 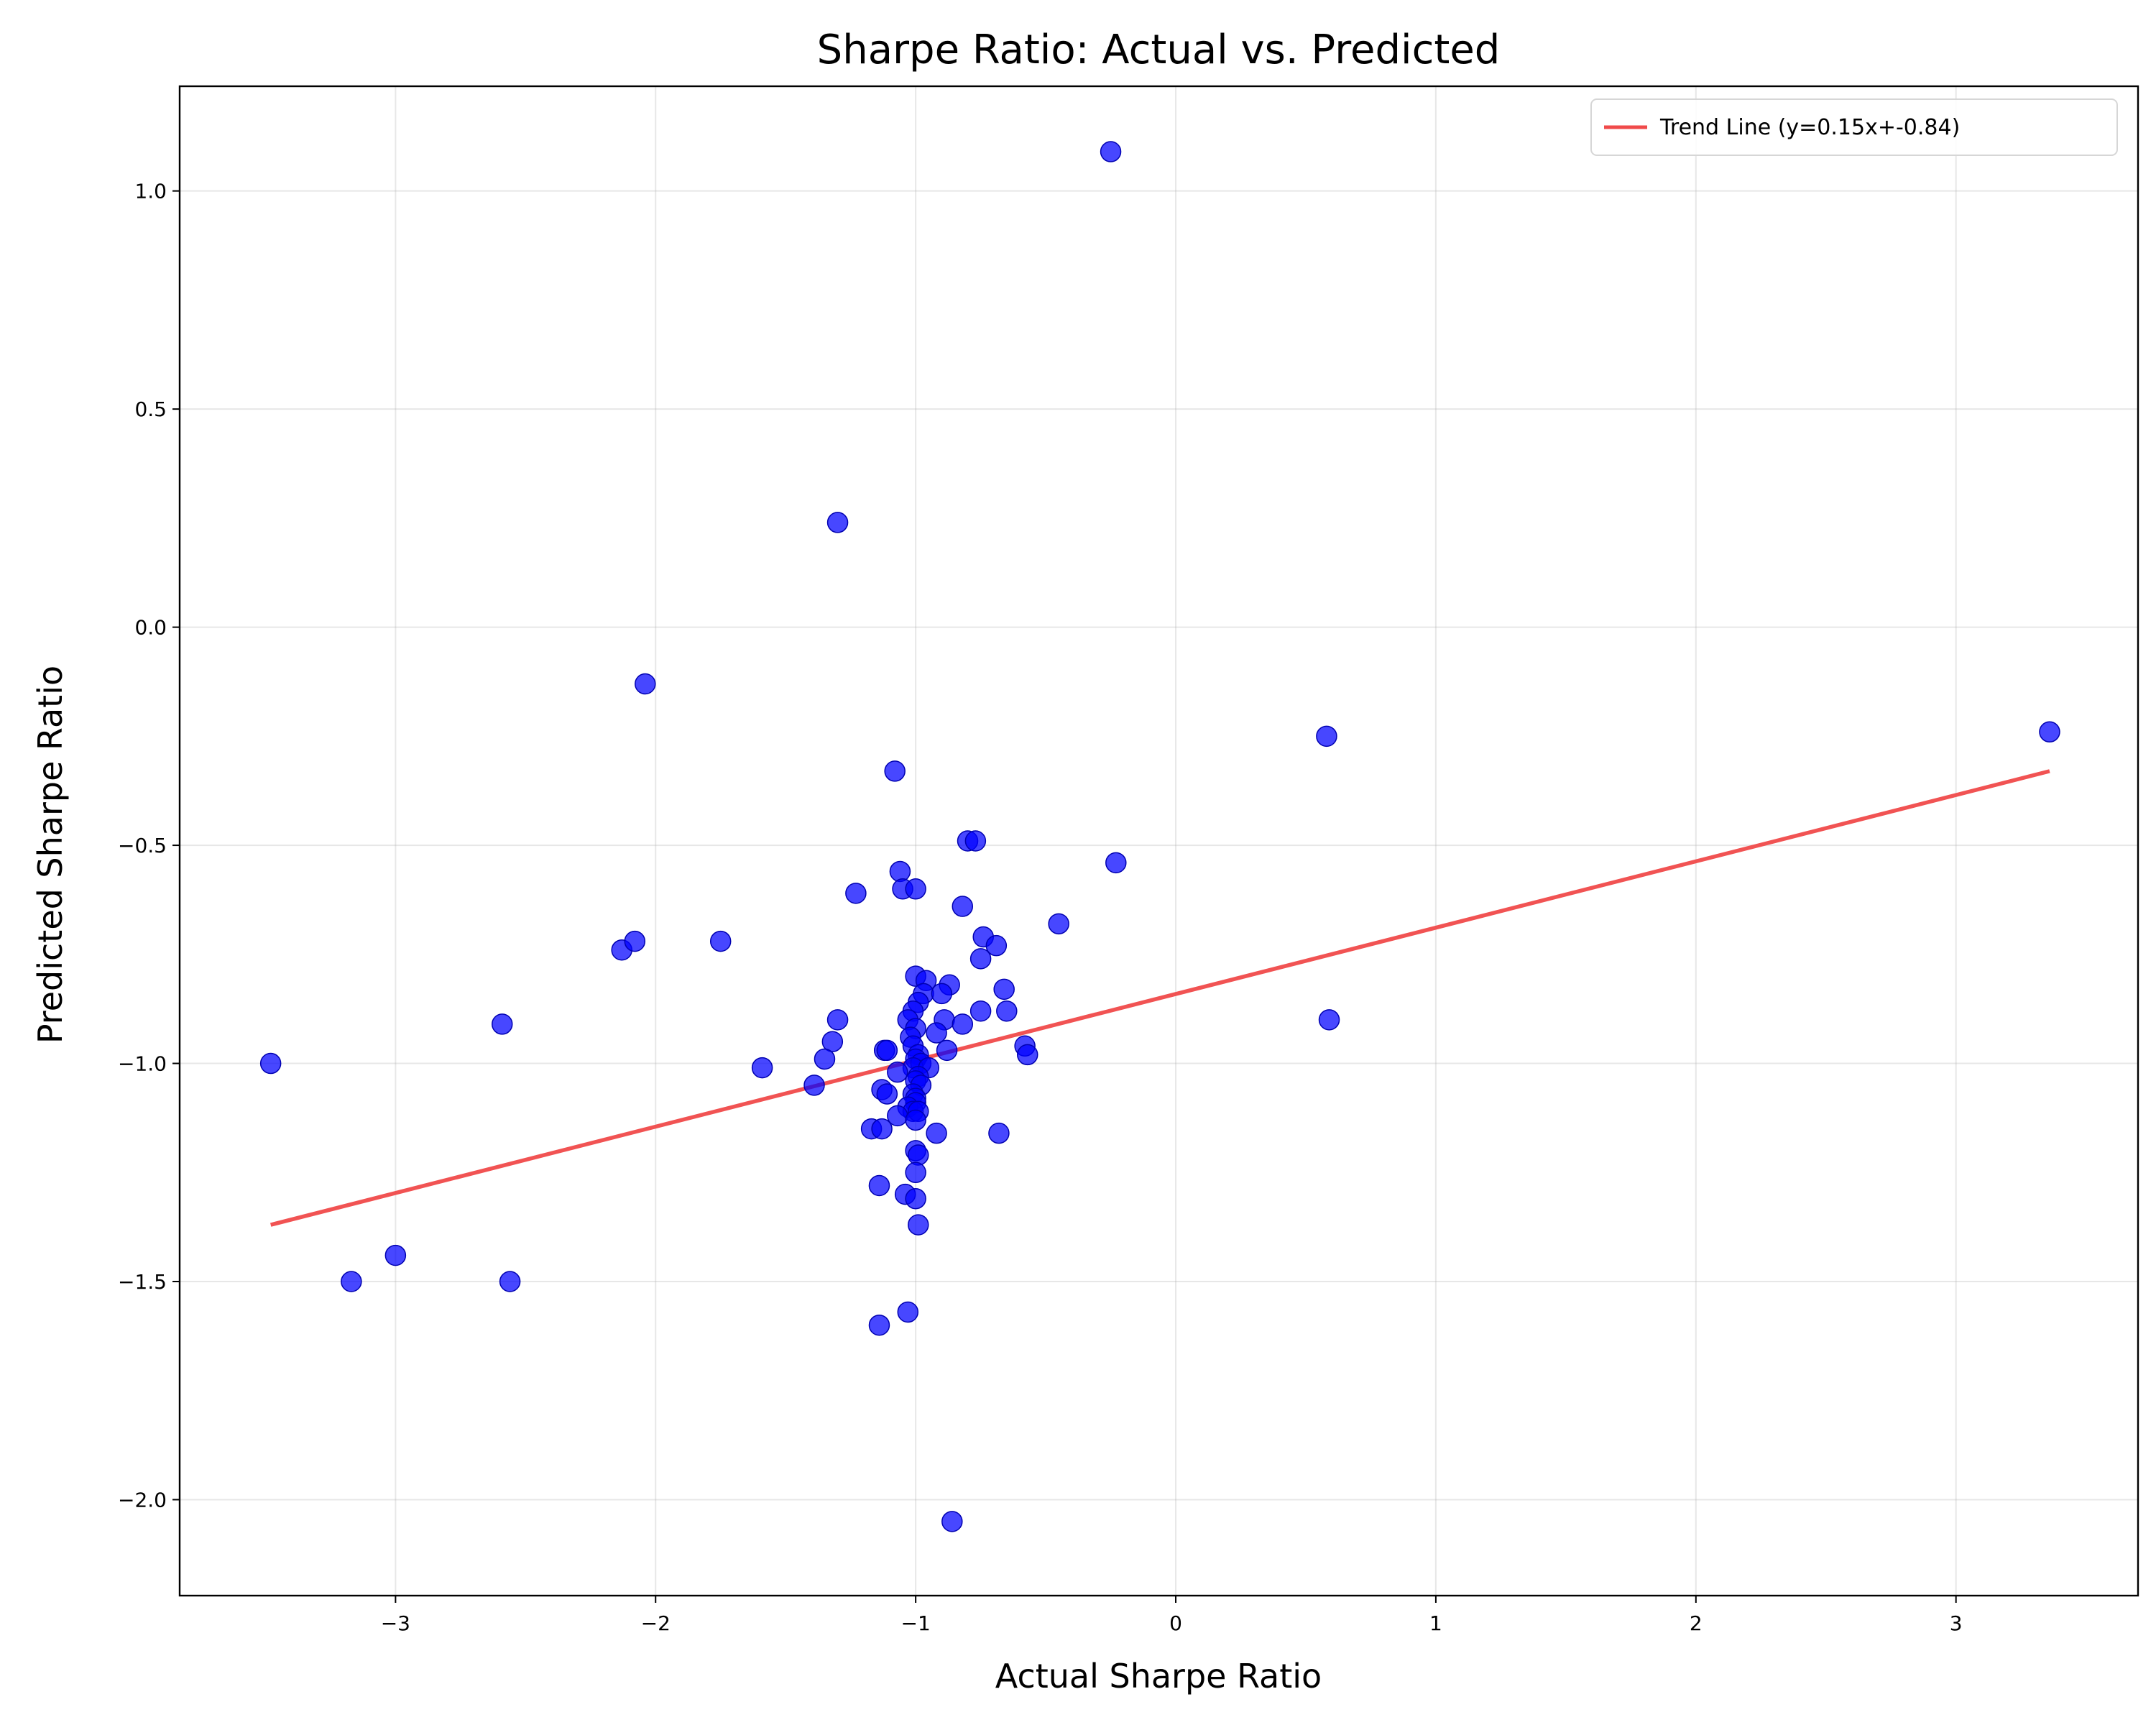 What do you see at coordinates (142, 1500) in the screenshot?
I see `y-tick-label: −2.0` at bounding box center [142, 1500].